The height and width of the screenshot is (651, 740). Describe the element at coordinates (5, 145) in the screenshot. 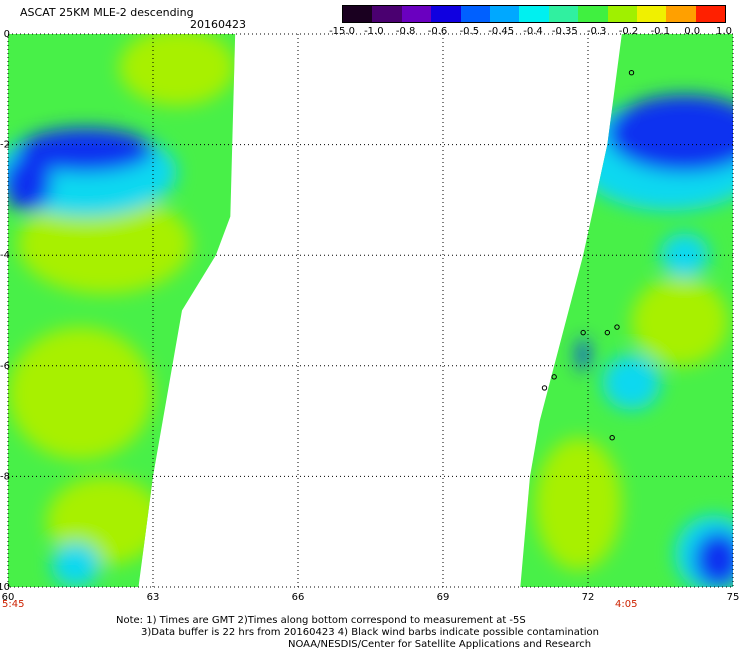

I see `y-tick-label: -2` at that location.